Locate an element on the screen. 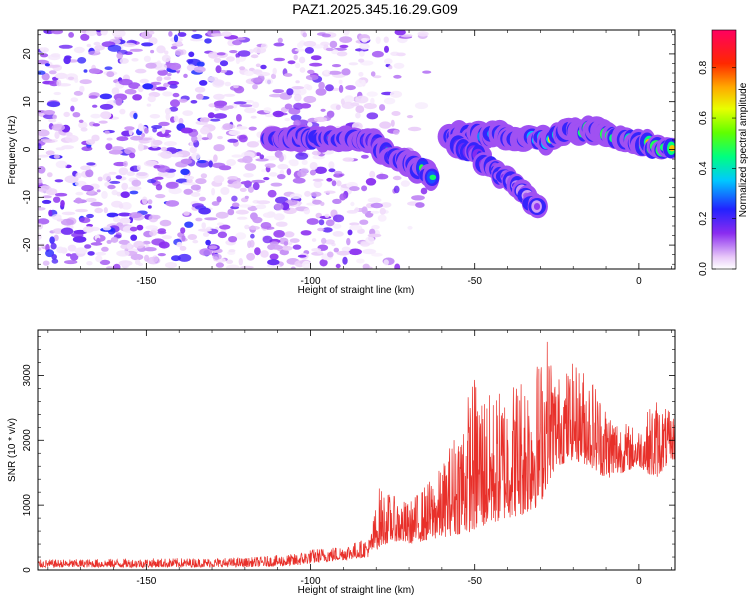 The height and width of the screenshot is (600, 750). spectrogram-y-tick-label: 10 is located at coordinates (27, 102).